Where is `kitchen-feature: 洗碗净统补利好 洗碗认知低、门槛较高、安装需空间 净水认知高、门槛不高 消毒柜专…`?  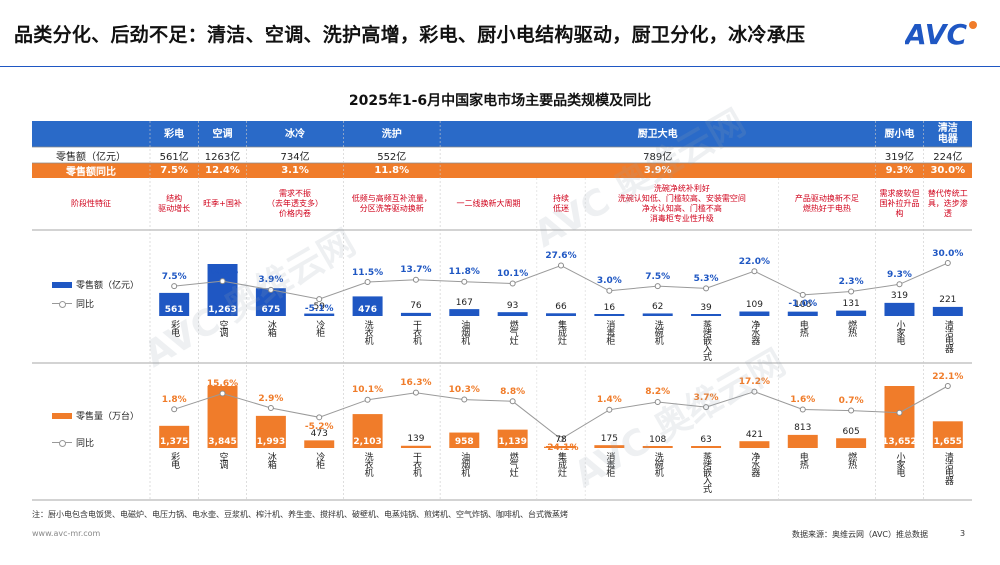 kitchen-feature: 洗碗净统补利好 洗碗认知低、门槛较高、安装需空间 净水认知高、门槛不高 消毒柜专… is located at coordinates (681, 203).